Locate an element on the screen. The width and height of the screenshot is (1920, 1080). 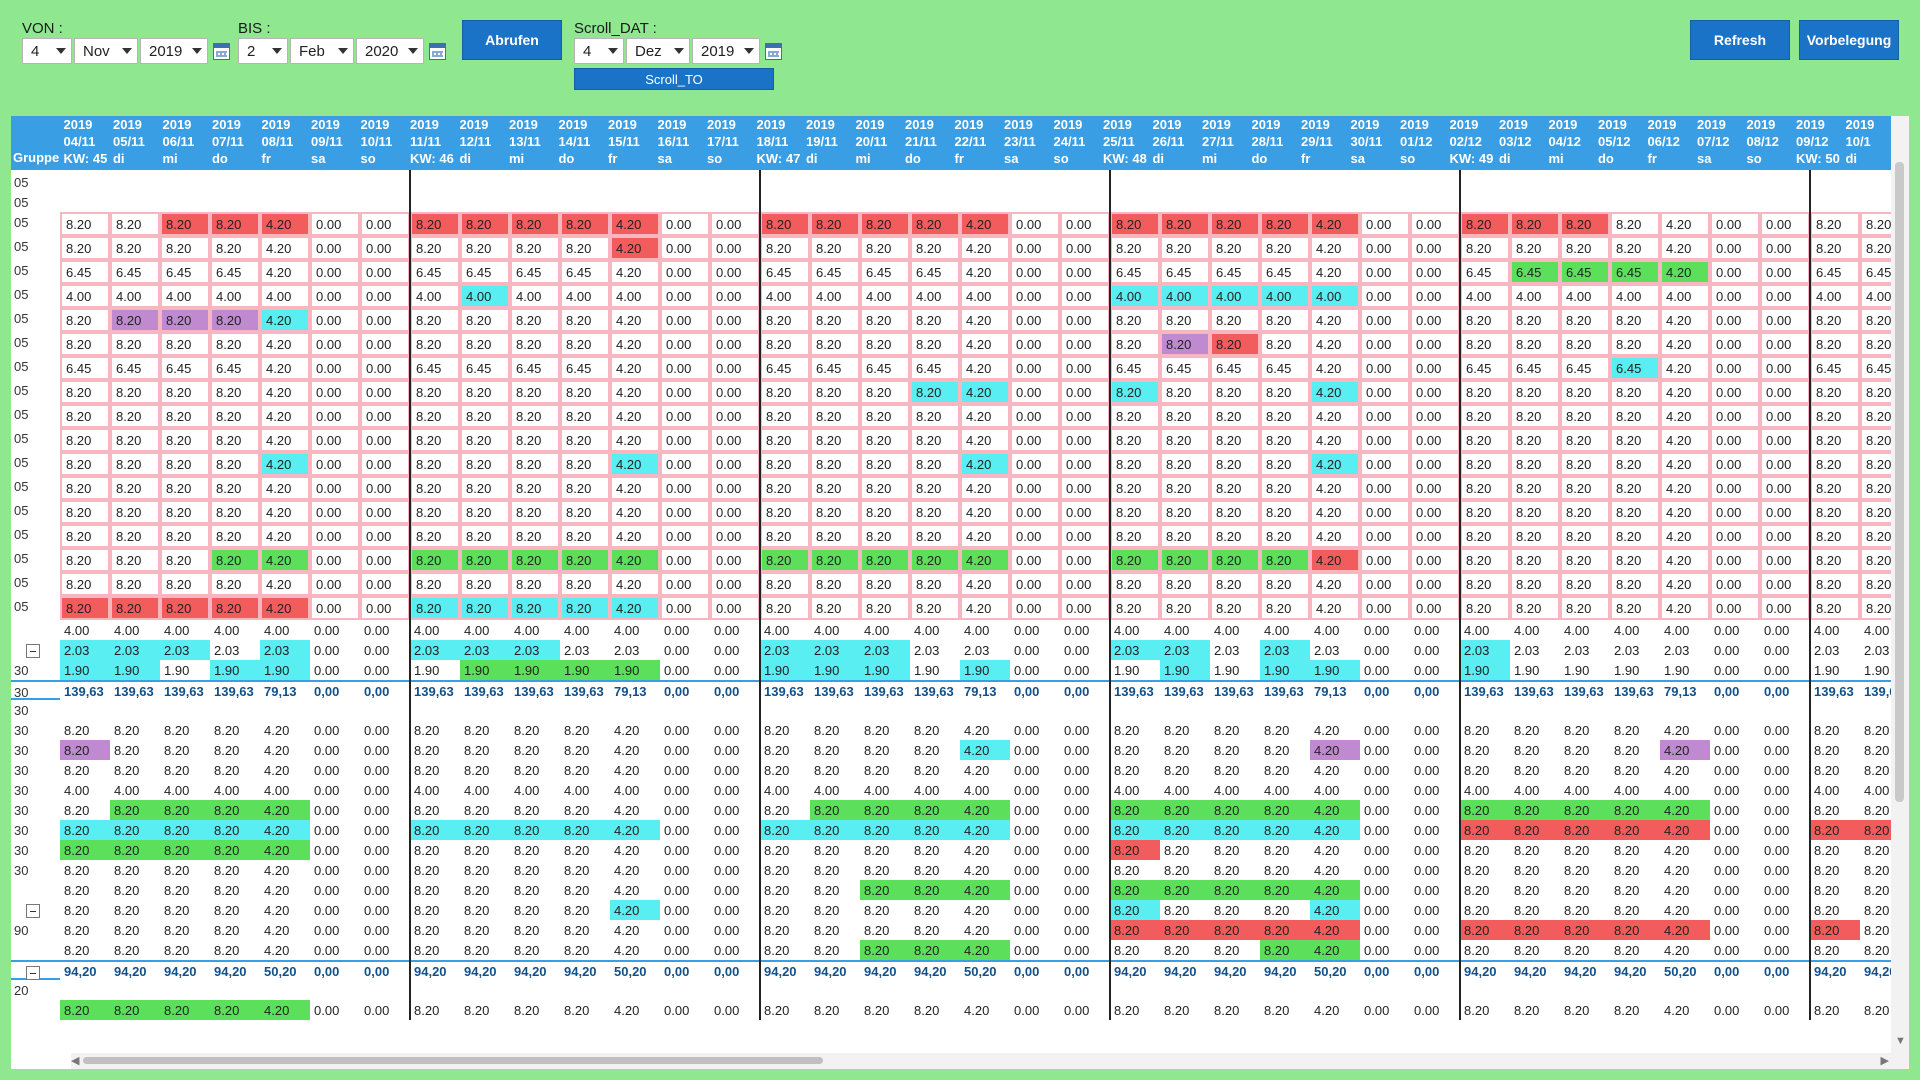
scroll-day-dropdown: 4 is located at coordinates (599, 51).